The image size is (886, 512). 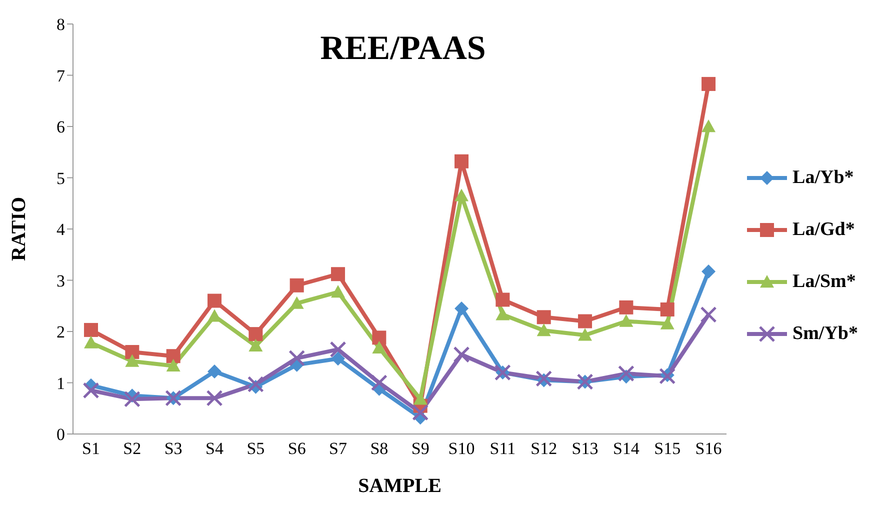 What do you see at coordinates (215, 448) in the screenshot?
I see `x-tick-label: S4` at bounding box center [215, 448].